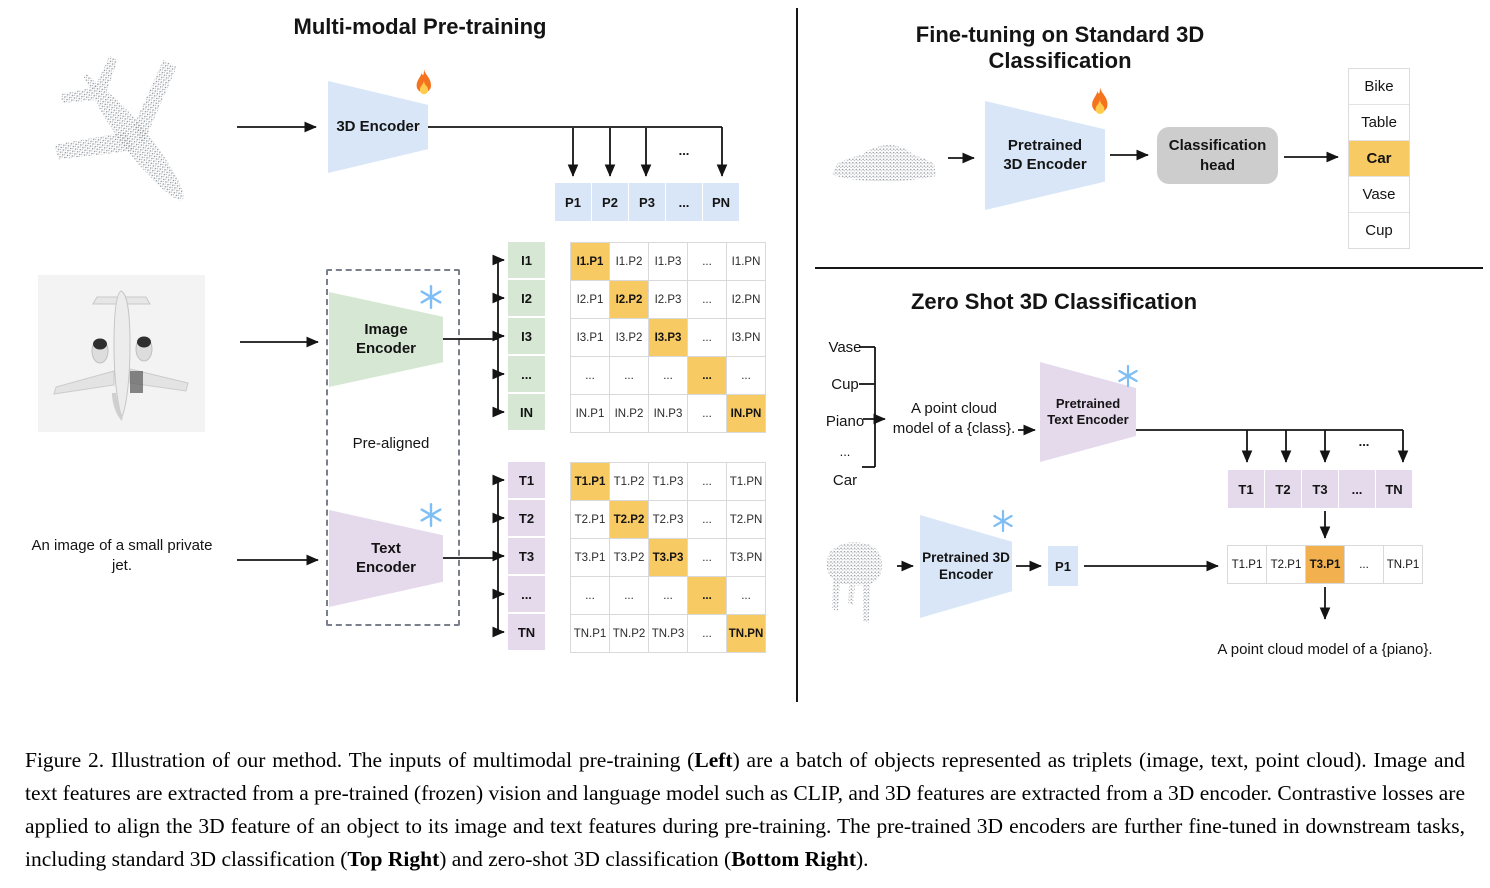 The image size is (1490, 888). What do you see at coordinates (1088, 411) in the screenshot?
I see `pretrained-text-encoder-label: Pretrained Text Encoder` at bounding box center [1088, 411].